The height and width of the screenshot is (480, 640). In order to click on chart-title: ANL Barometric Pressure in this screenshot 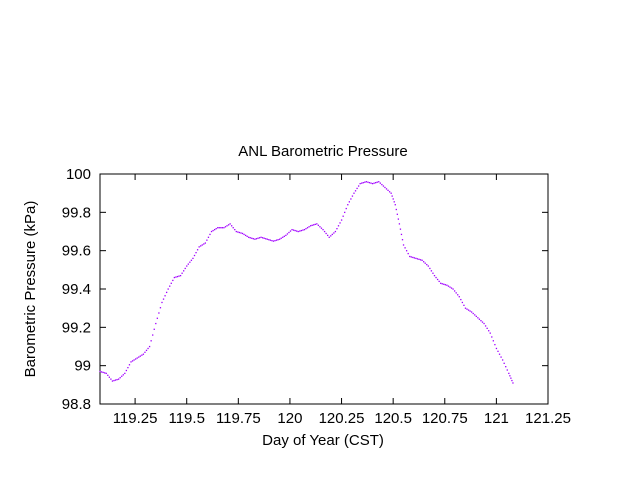, I will do `click(323, 151)`.